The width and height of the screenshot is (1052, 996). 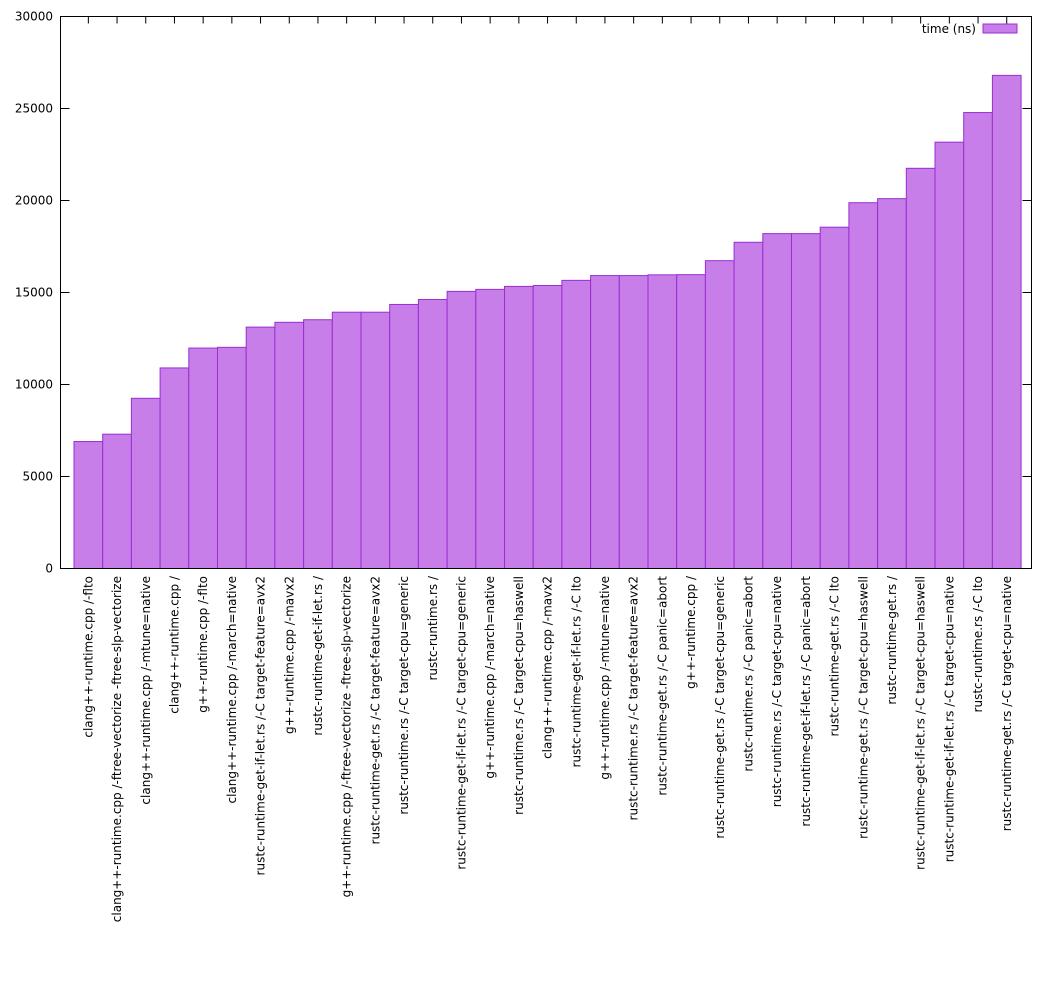 What do you see at coordinates (490, 677) in the screenshot?
I see `x-tick-label: g++-runtime.cpp /-march=native` at bounding box center [490, 677].